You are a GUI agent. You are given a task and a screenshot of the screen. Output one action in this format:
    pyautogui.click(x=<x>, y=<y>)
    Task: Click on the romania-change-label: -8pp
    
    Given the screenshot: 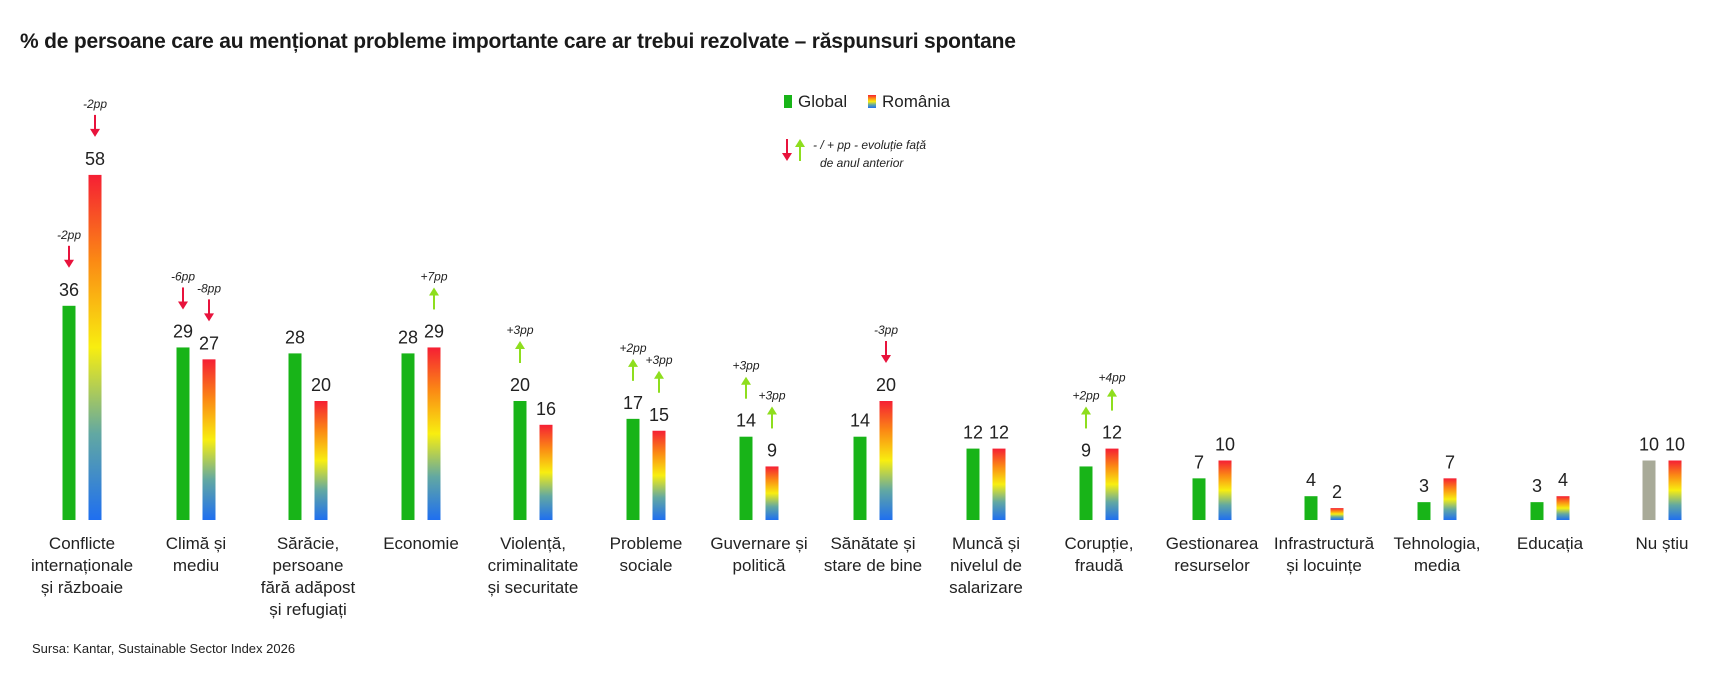 What is the action you would take?
    pyautogui.click(x=209, y=288)
    